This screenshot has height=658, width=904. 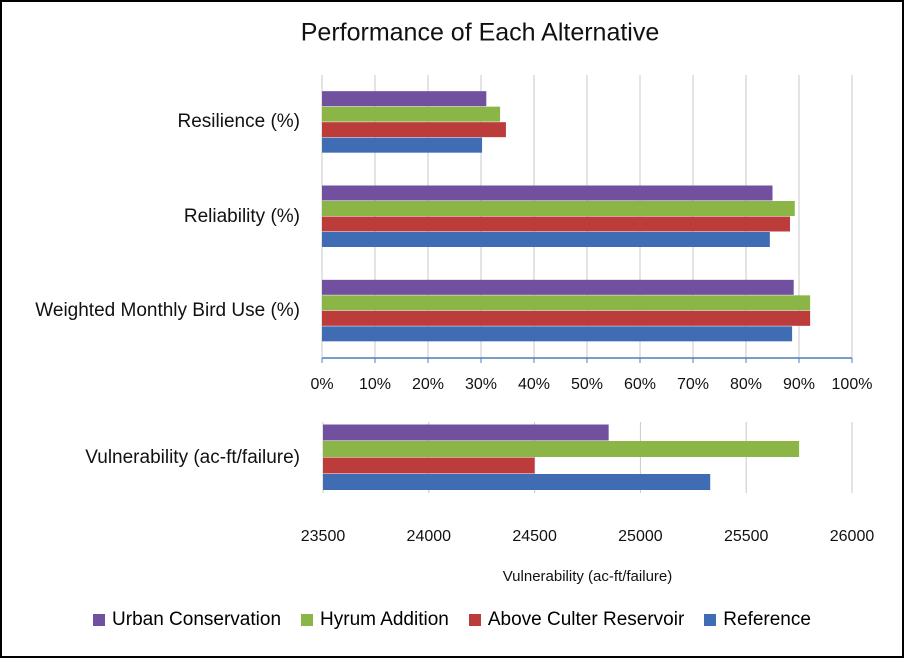 What do you see at coordinates (586, 619) in the screenshot?
I see `legend-label: Above Culter Reservoir` at bounding box center [586, 619].